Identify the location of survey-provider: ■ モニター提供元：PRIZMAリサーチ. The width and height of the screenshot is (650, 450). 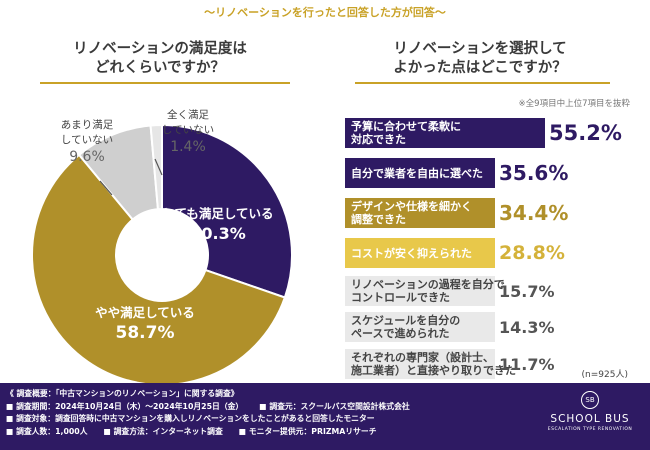
(307, 431).